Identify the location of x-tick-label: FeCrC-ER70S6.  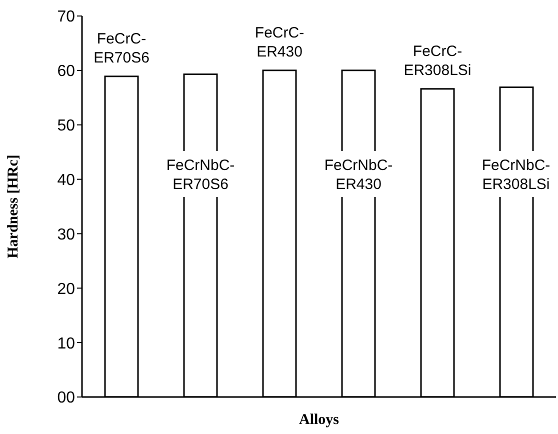
(122, 48).